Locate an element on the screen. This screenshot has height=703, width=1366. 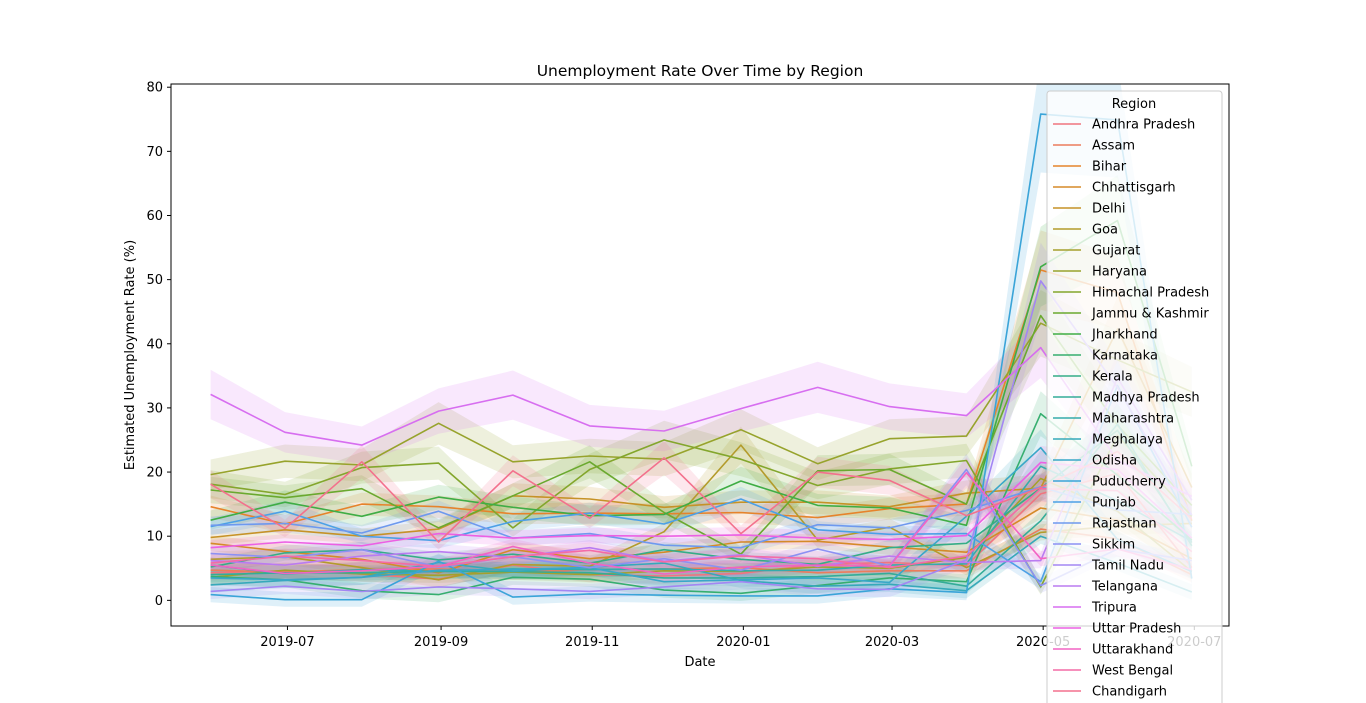
y-tick-label: 10 is located at coordinates (154, 537).